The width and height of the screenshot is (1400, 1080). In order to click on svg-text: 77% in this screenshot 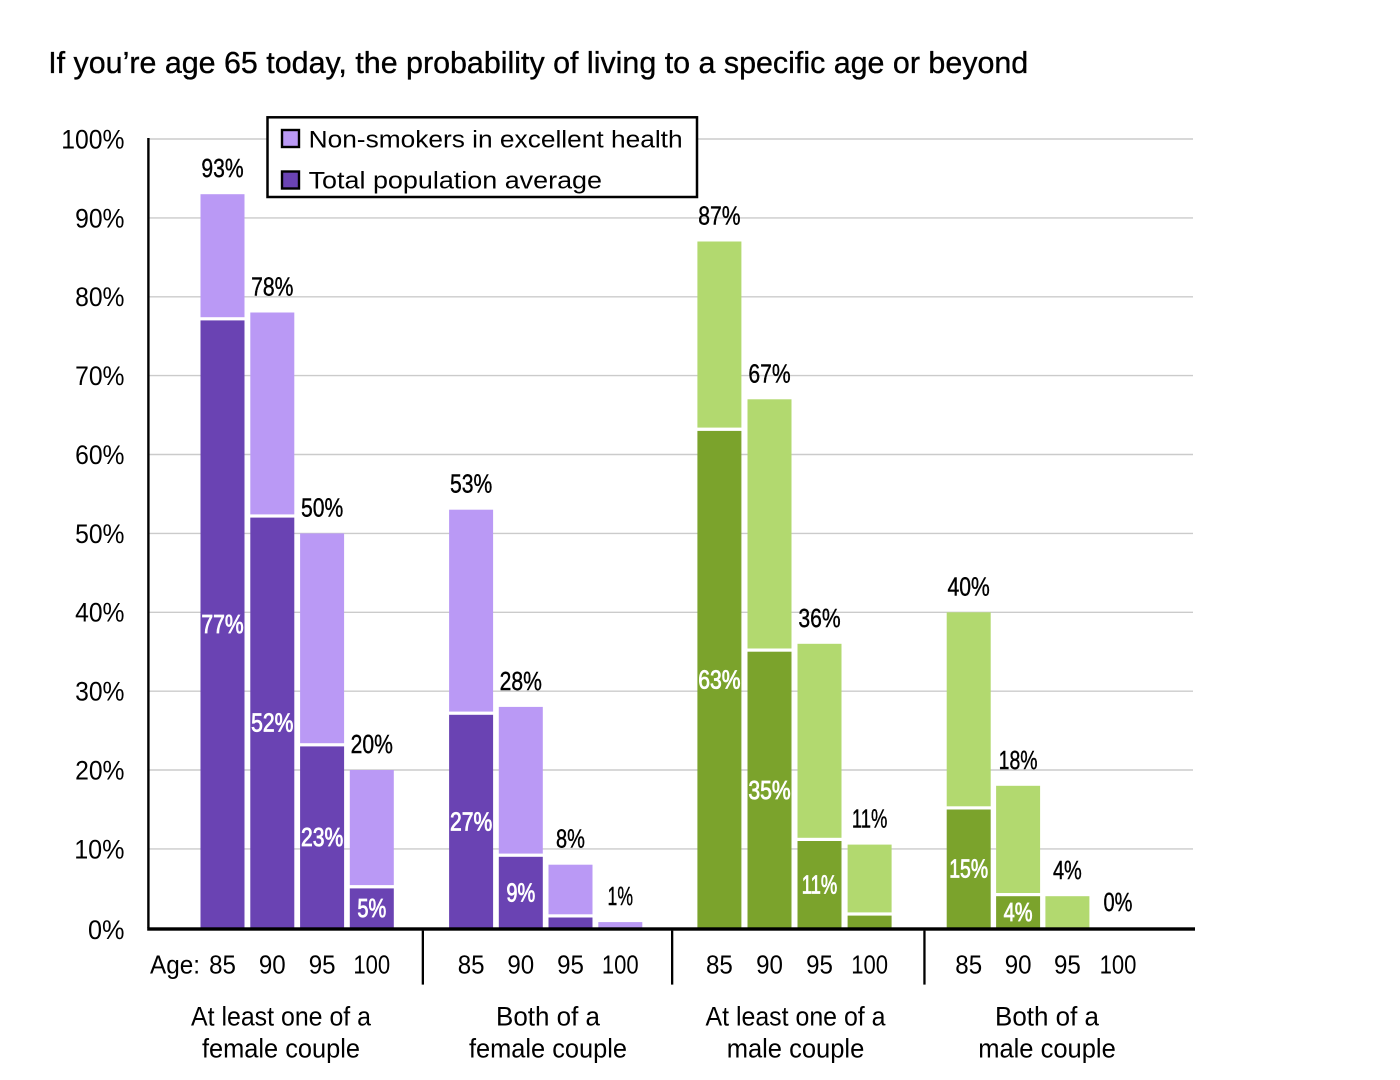, I will do `click(222, 624)`.